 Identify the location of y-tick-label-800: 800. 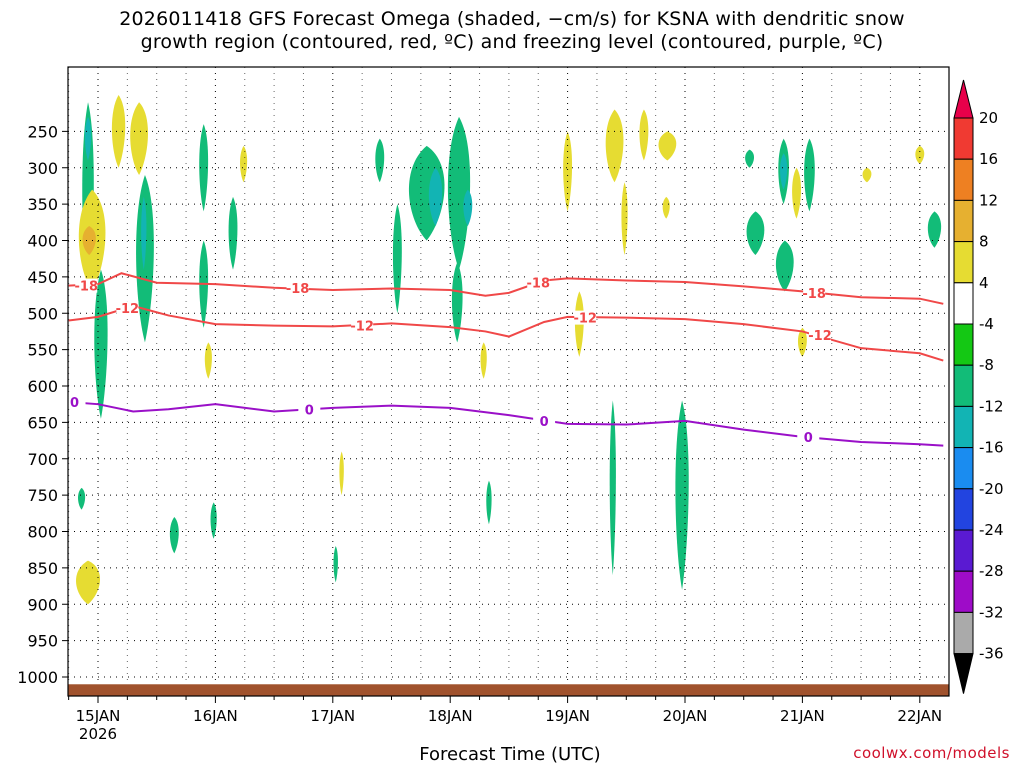
(42, 532).